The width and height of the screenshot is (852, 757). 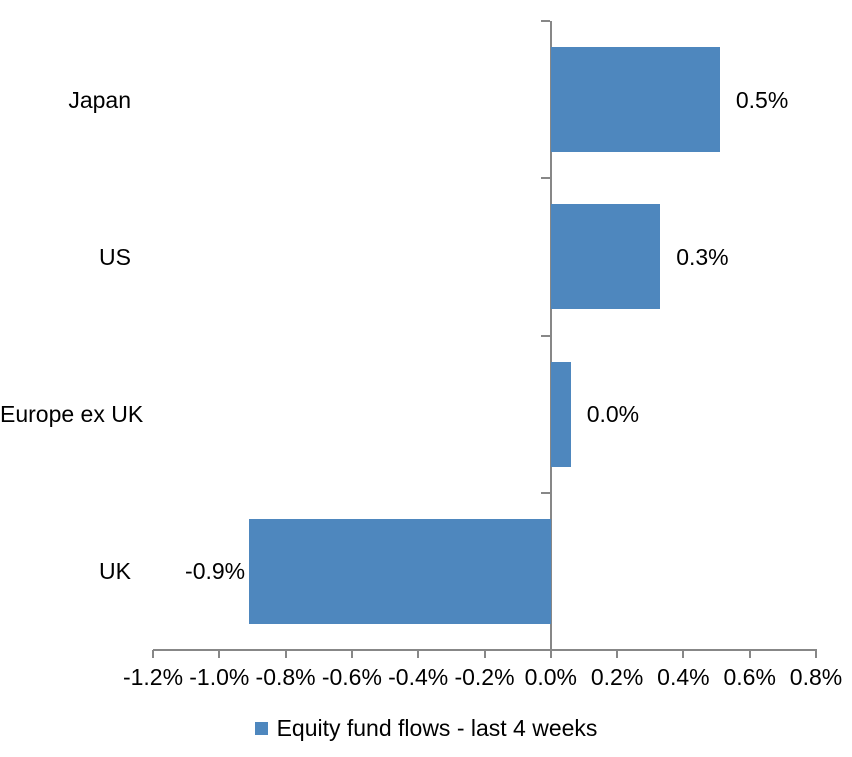 I want to click on category-label-uk: UK, so click(x=115, y=571).